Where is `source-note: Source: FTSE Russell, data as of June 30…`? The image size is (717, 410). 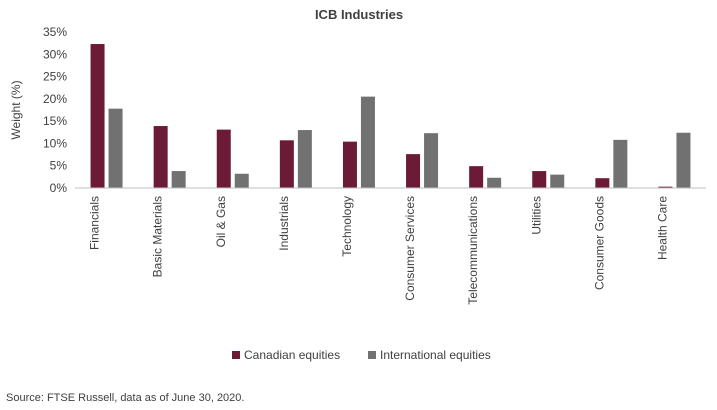 source-note: Source: FTSE Russell, data as of June 30… is located at coordinates (125, 398).